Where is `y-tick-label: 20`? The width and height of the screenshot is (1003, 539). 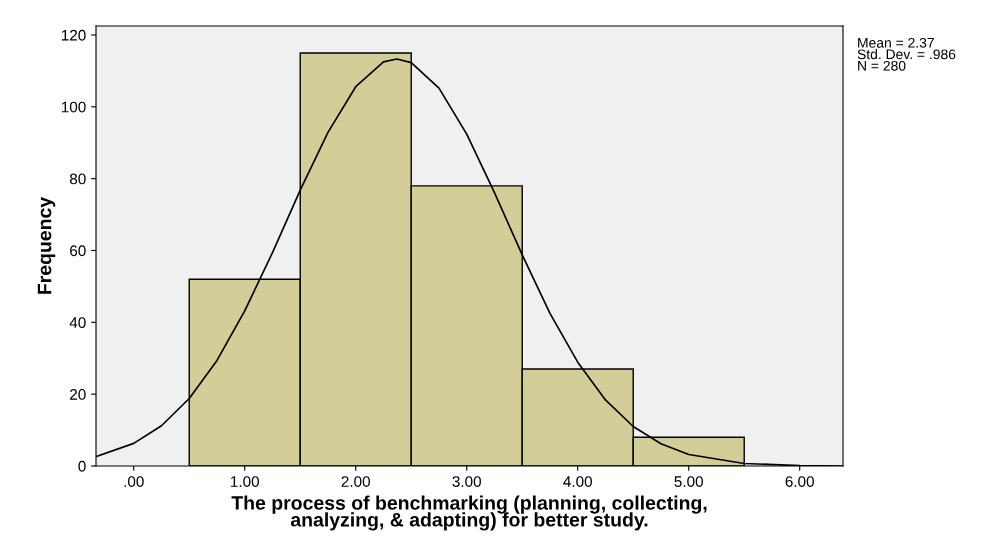 y-tick-label: 20 is located at coordinates (78, 394).